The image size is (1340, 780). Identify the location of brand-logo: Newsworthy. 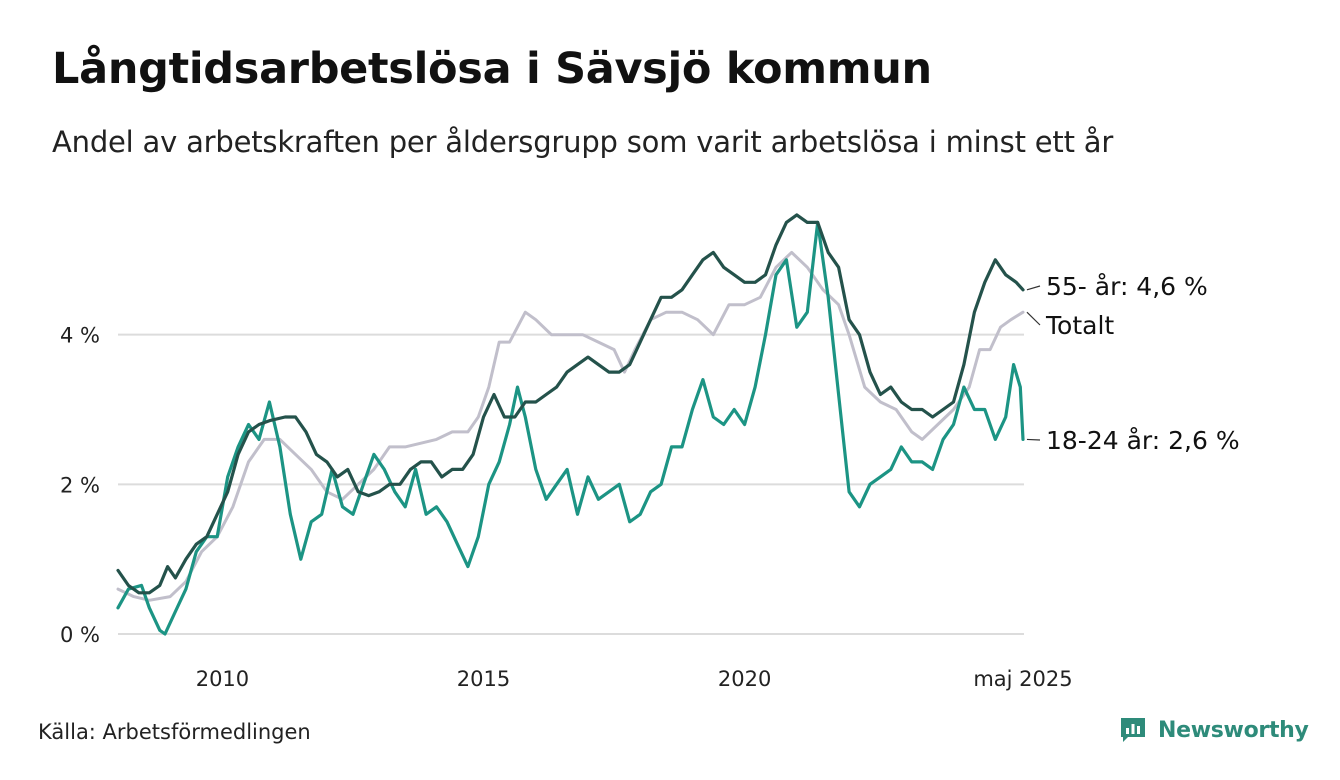
(1213, 730).